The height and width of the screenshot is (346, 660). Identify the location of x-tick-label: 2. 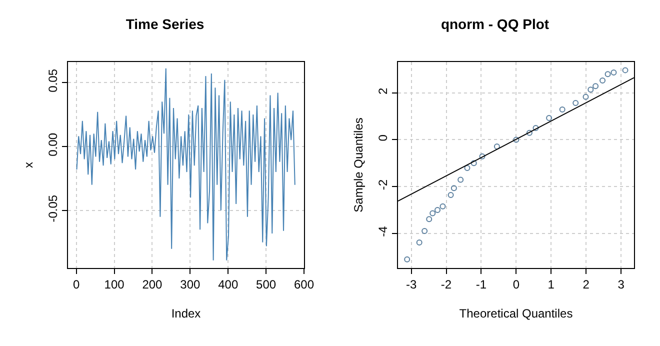
(586, 284).